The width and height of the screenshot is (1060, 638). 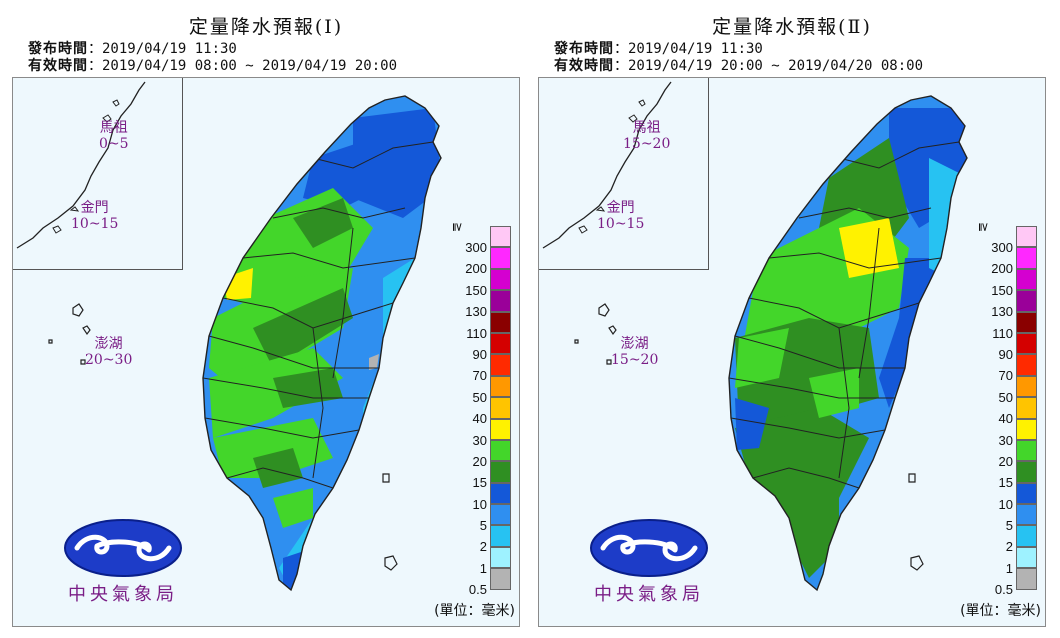 I want to click on matsu-name: 馬祖, so click(x=113, y=128).